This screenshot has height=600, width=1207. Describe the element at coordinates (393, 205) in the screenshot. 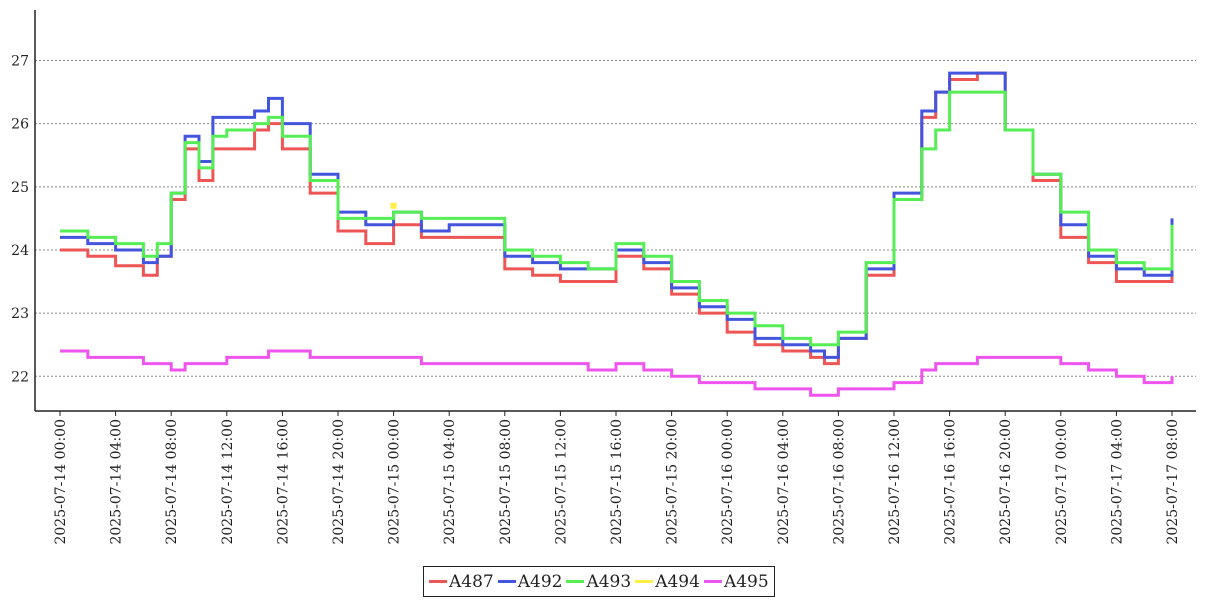

I see `series-point-a494` at that location.